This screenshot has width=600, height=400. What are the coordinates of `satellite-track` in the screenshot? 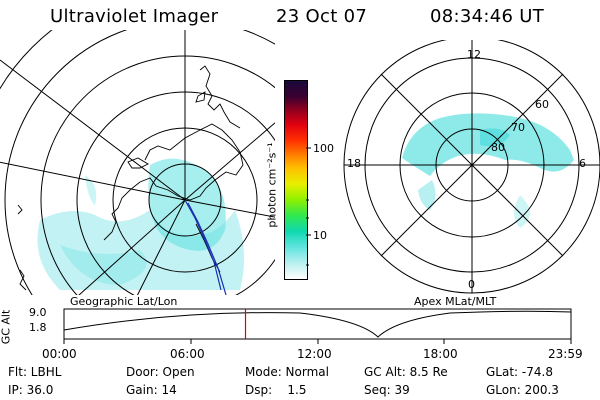 It's located at (205, 247).